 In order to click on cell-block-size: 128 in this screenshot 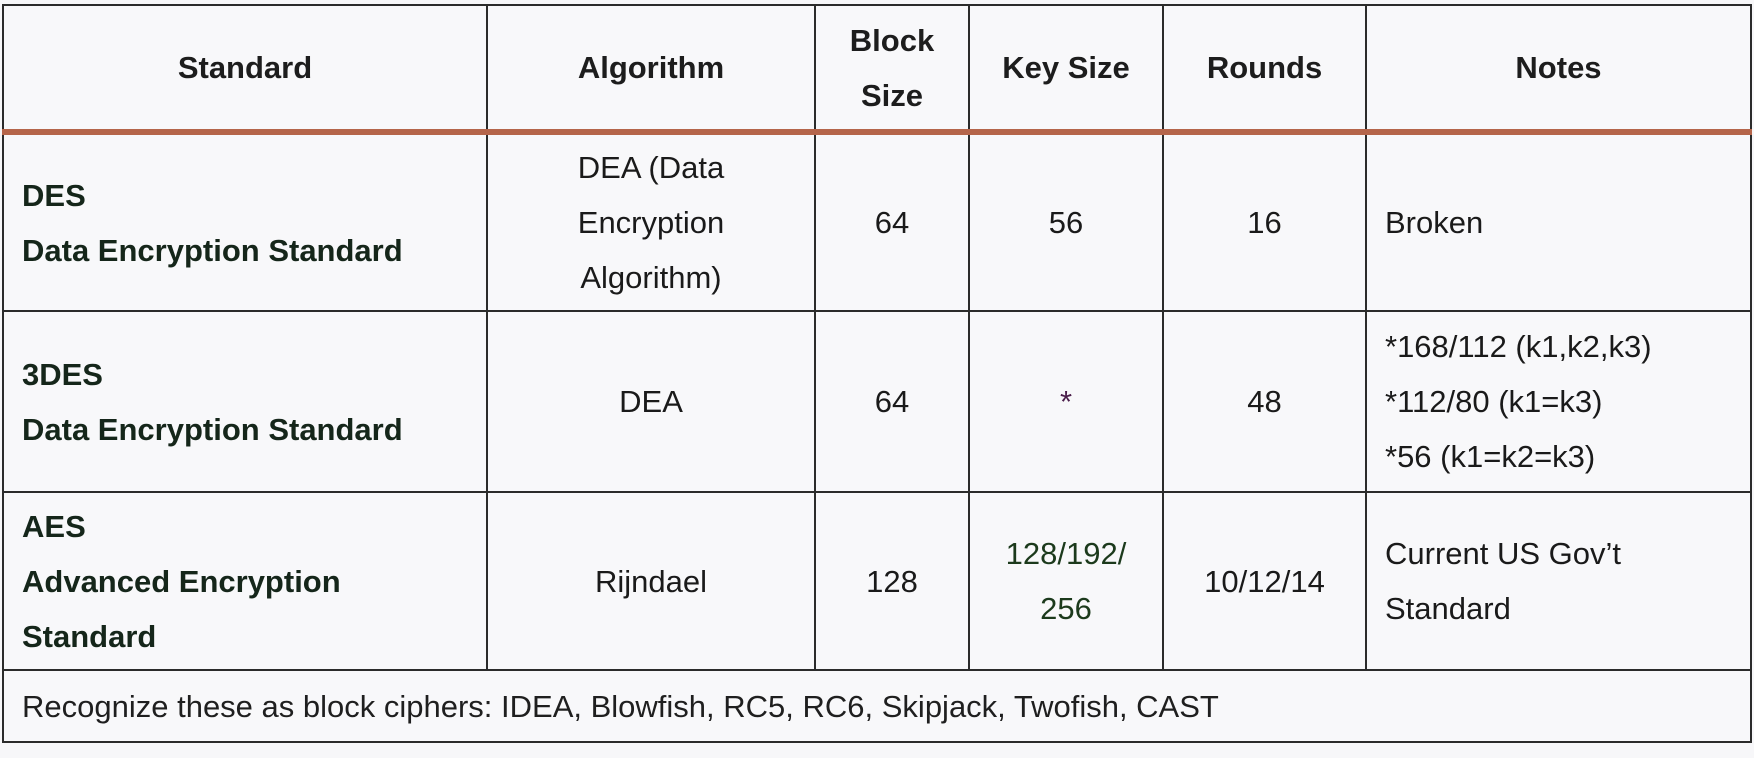, I will do `click(892, 581)`.